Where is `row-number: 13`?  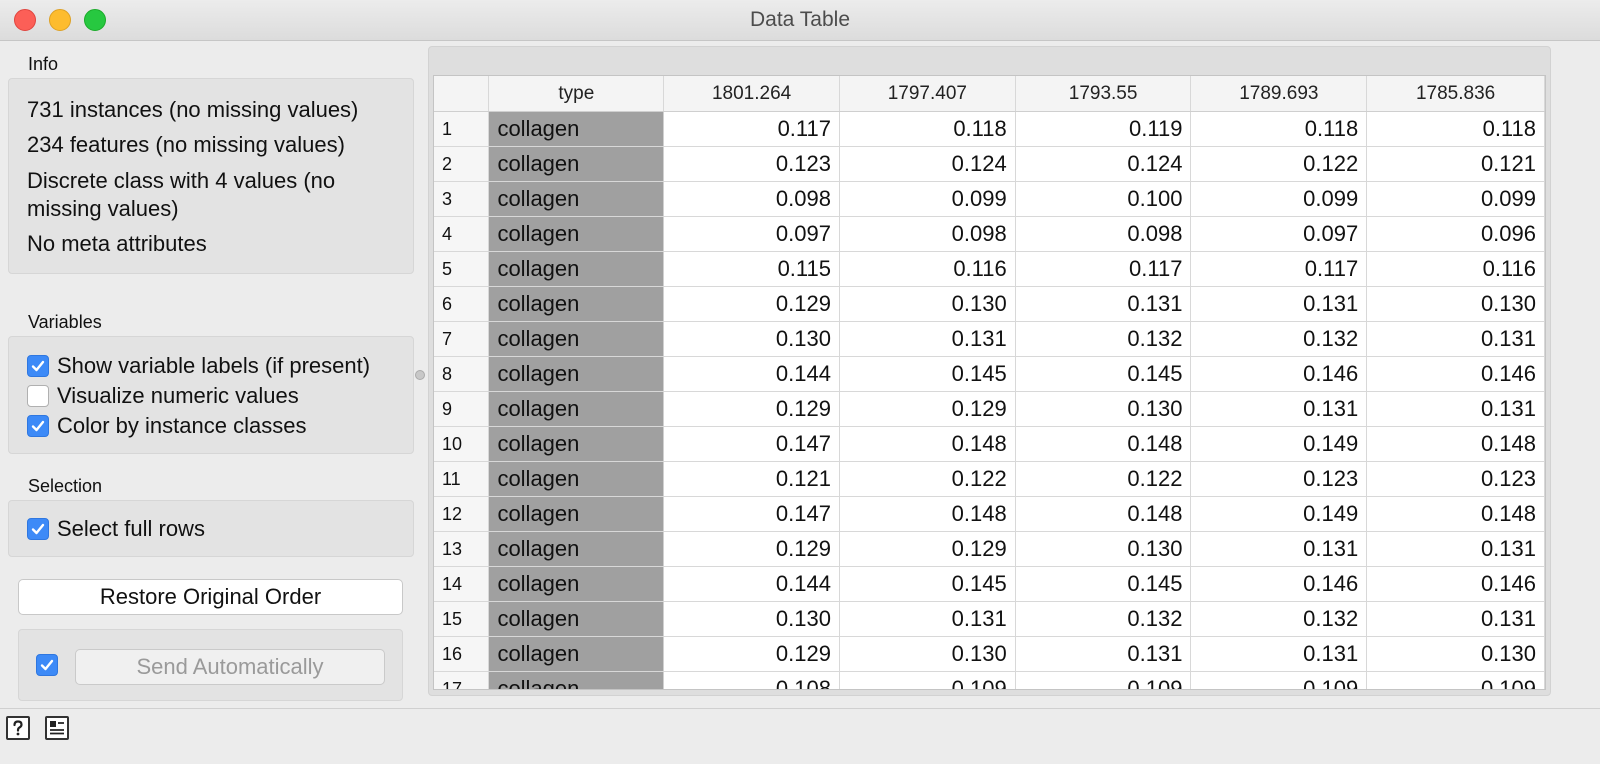 row-number: 13 is located at coordinates (462, 549).